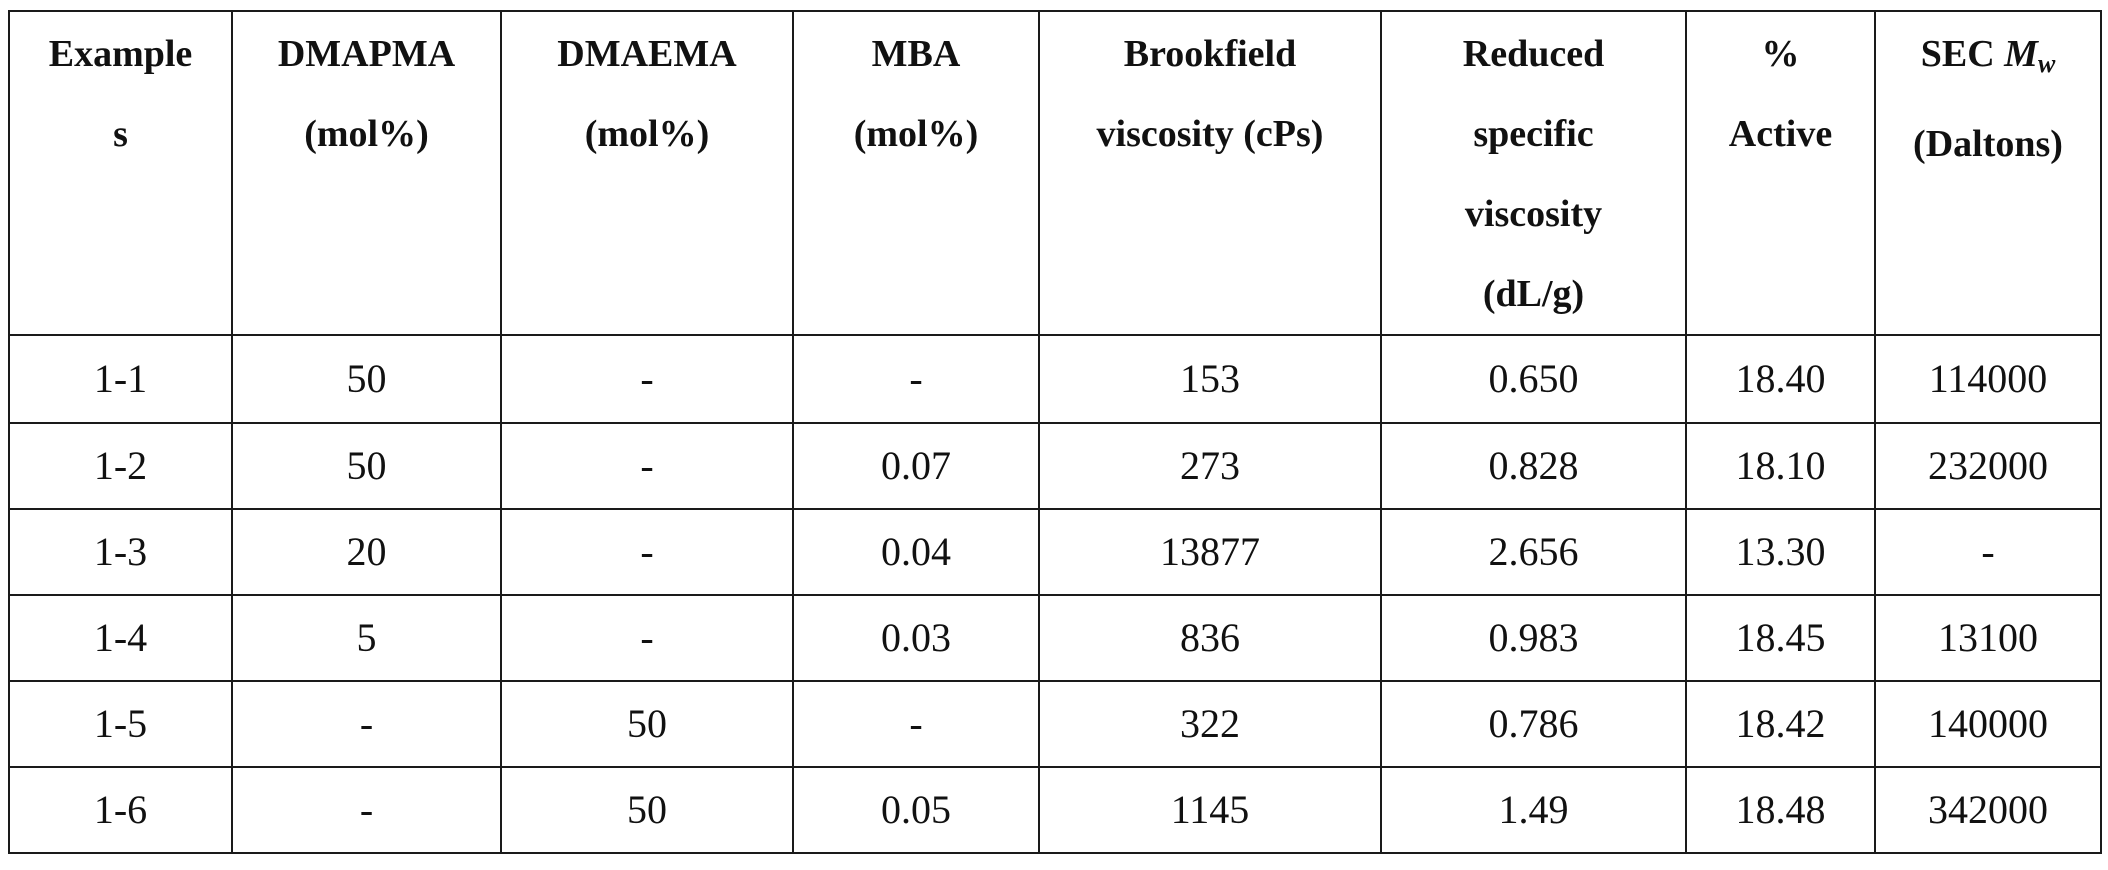 This screenshot has height=870, width=2108. I want to click on cell-brookfield: 836, so click(1210, 638).